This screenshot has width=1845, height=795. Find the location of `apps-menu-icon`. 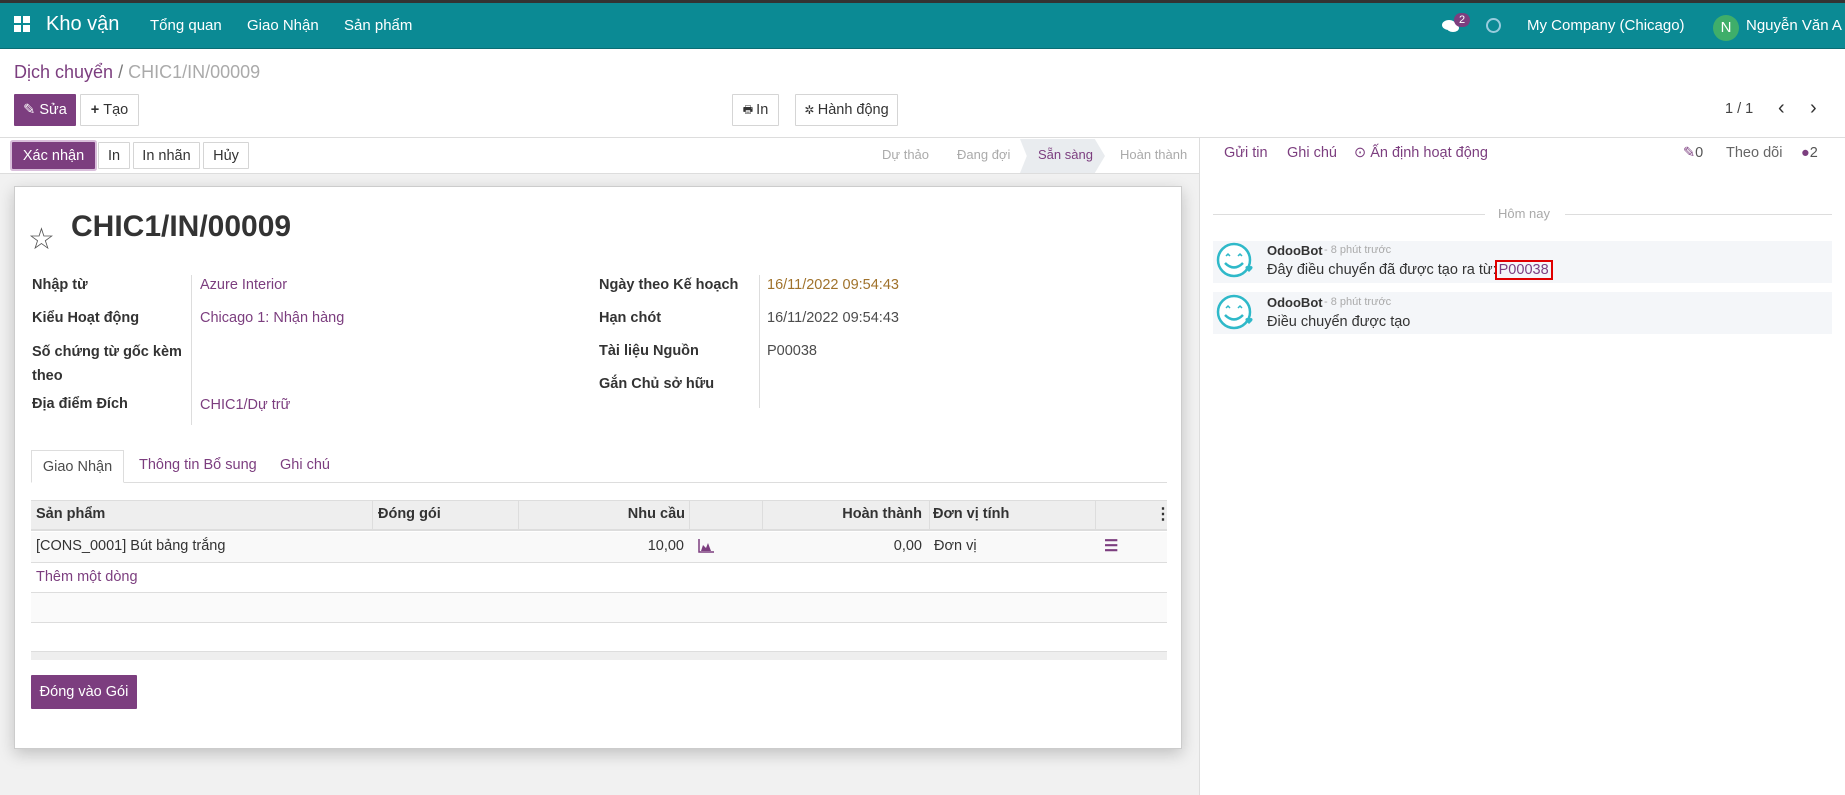

apps-menu-icon is located at coordinates (22, 26).